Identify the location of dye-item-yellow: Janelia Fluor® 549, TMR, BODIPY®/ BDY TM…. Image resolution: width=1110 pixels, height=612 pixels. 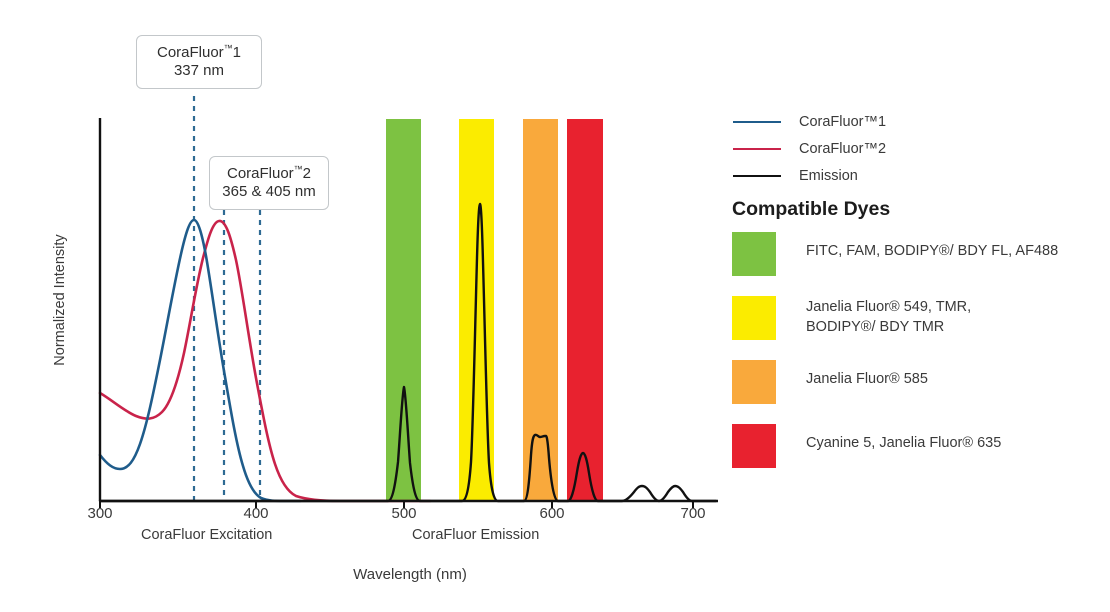
(919, 318).